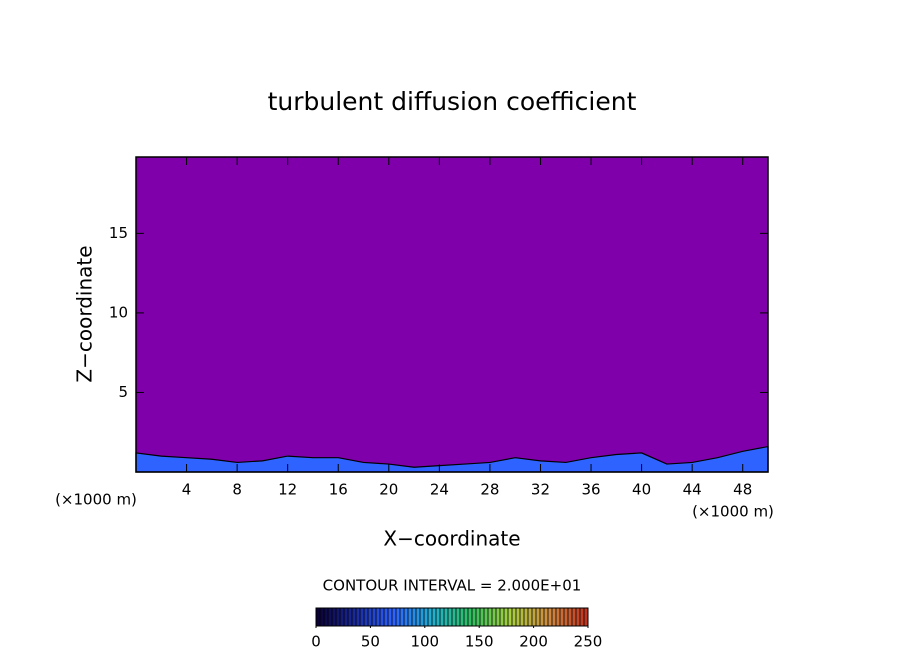 The image size is (904, 654). I want to click on y-axis-label: Z−coordinate, so click(85, 313).